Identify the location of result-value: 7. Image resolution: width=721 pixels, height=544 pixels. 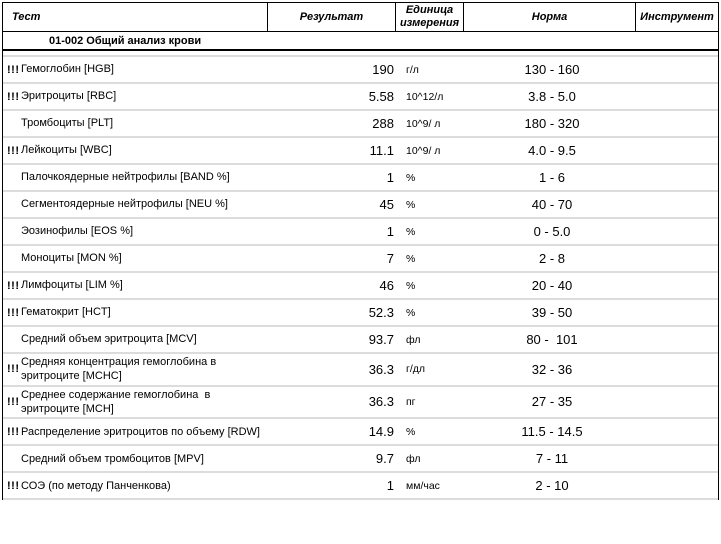
(390, 258).